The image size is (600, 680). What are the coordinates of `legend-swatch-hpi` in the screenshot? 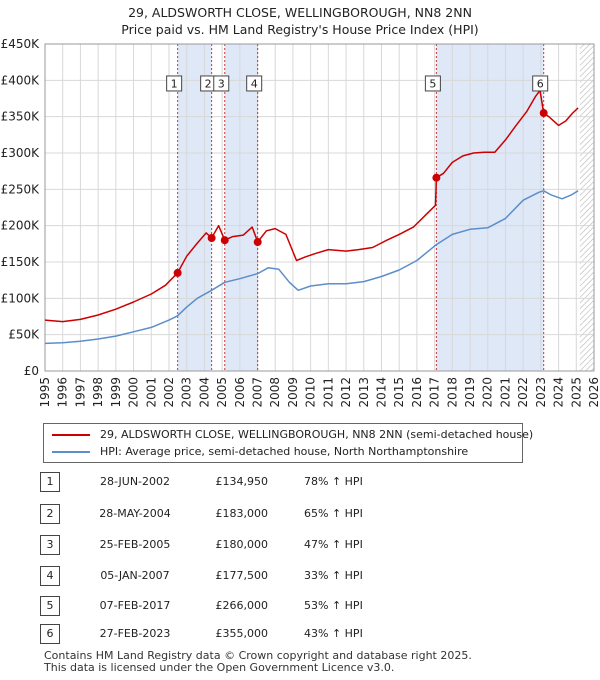 It's located at (71, 452).